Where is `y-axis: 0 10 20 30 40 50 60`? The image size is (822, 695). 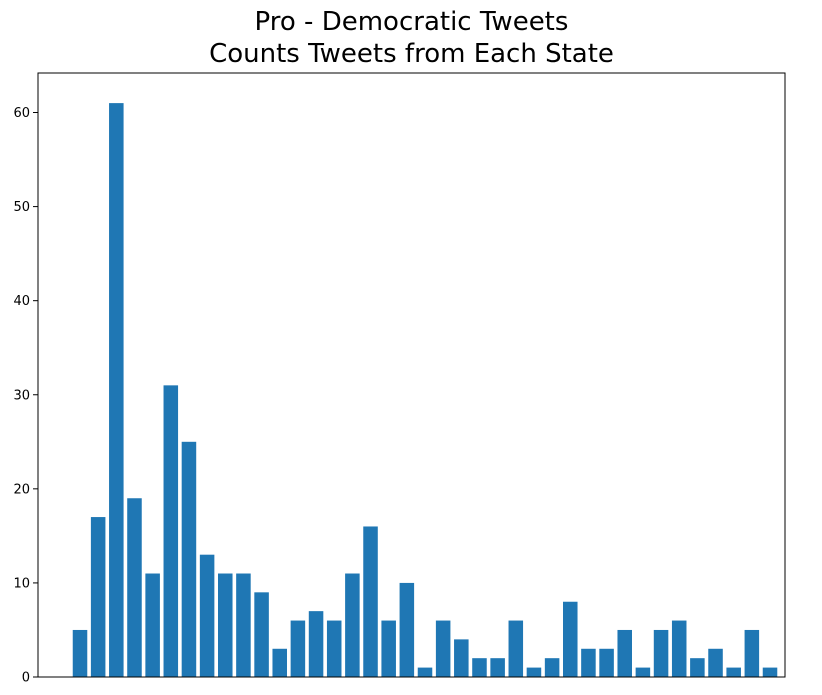 y-axis: 0 10 20 30 40 50 60 is located at coordinates (25, 396).